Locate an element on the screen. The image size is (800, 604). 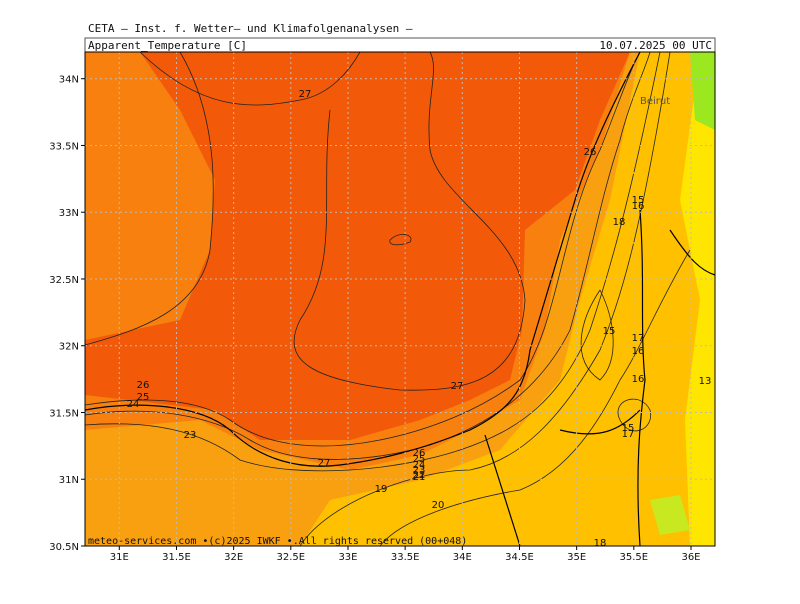
contour-label: 22 is located at coordinates (419, 475).